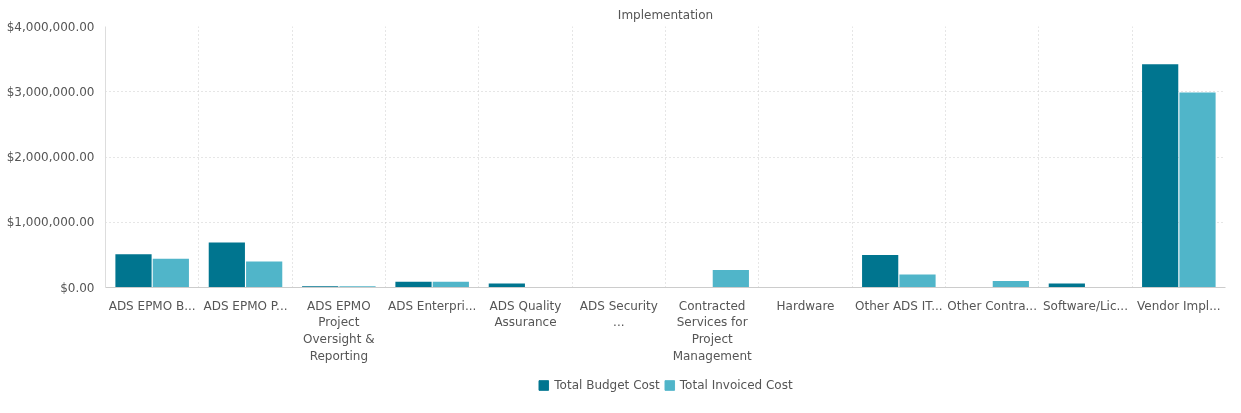  Describe the element at coordinates (525, 314) in the screenshot. I see `x-tick-label: ADS Quality Assurance` at that location.